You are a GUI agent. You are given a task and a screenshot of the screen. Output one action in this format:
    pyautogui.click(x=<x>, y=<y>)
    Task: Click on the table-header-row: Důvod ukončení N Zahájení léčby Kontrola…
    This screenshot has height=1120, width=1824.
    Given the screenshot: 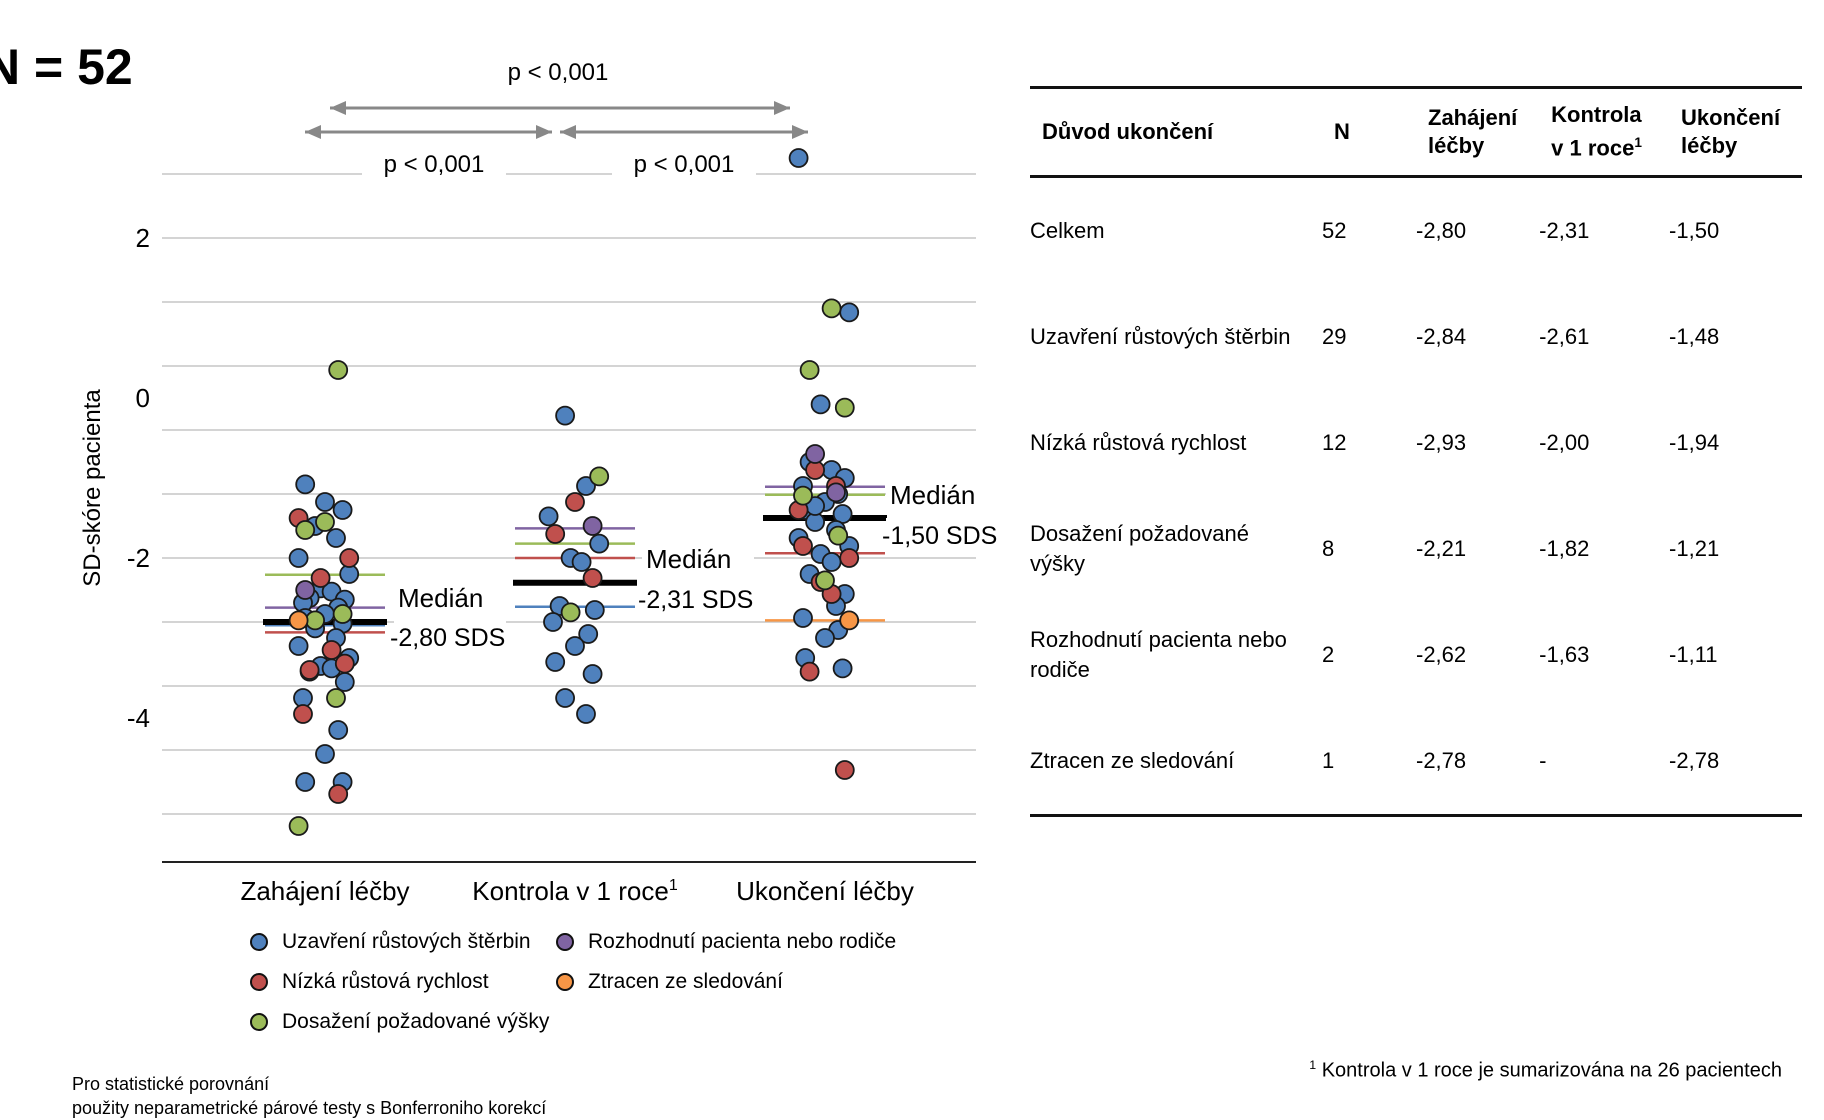 What is the action you would take?
    pyautogui.click(x=1416, y=132)
    